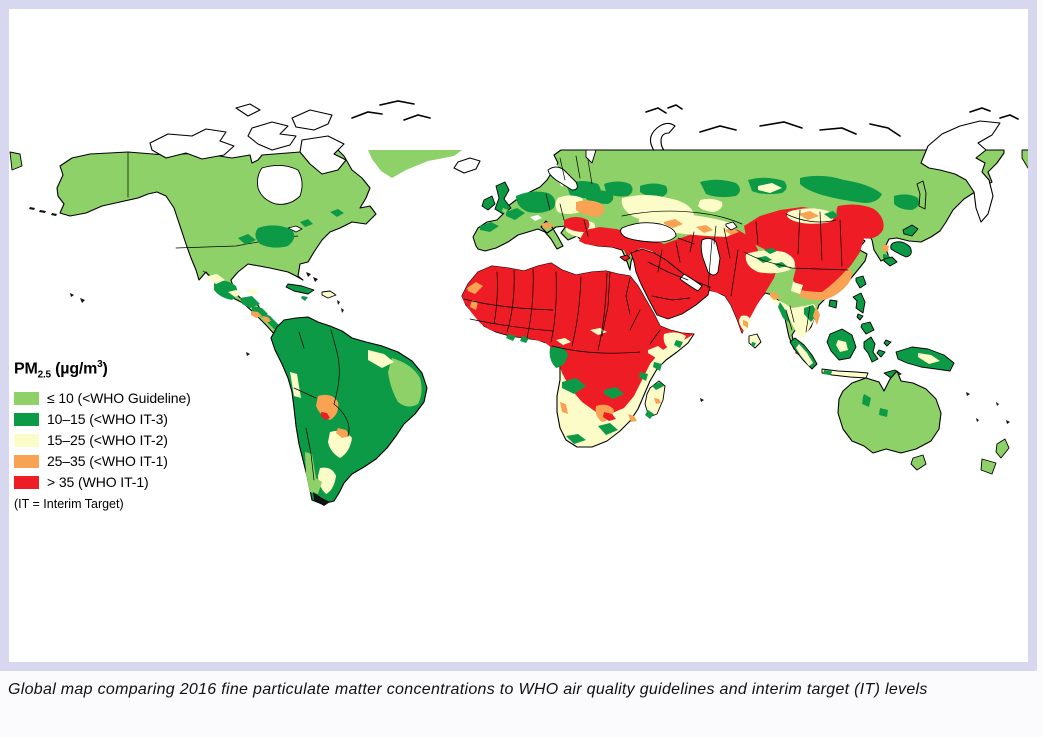 The image size is (1043, 737). Describe the element at coordinates (107, 461) in the screenshot. I see `legend-label: 25–35 (<WHO IT-1)` at that location.